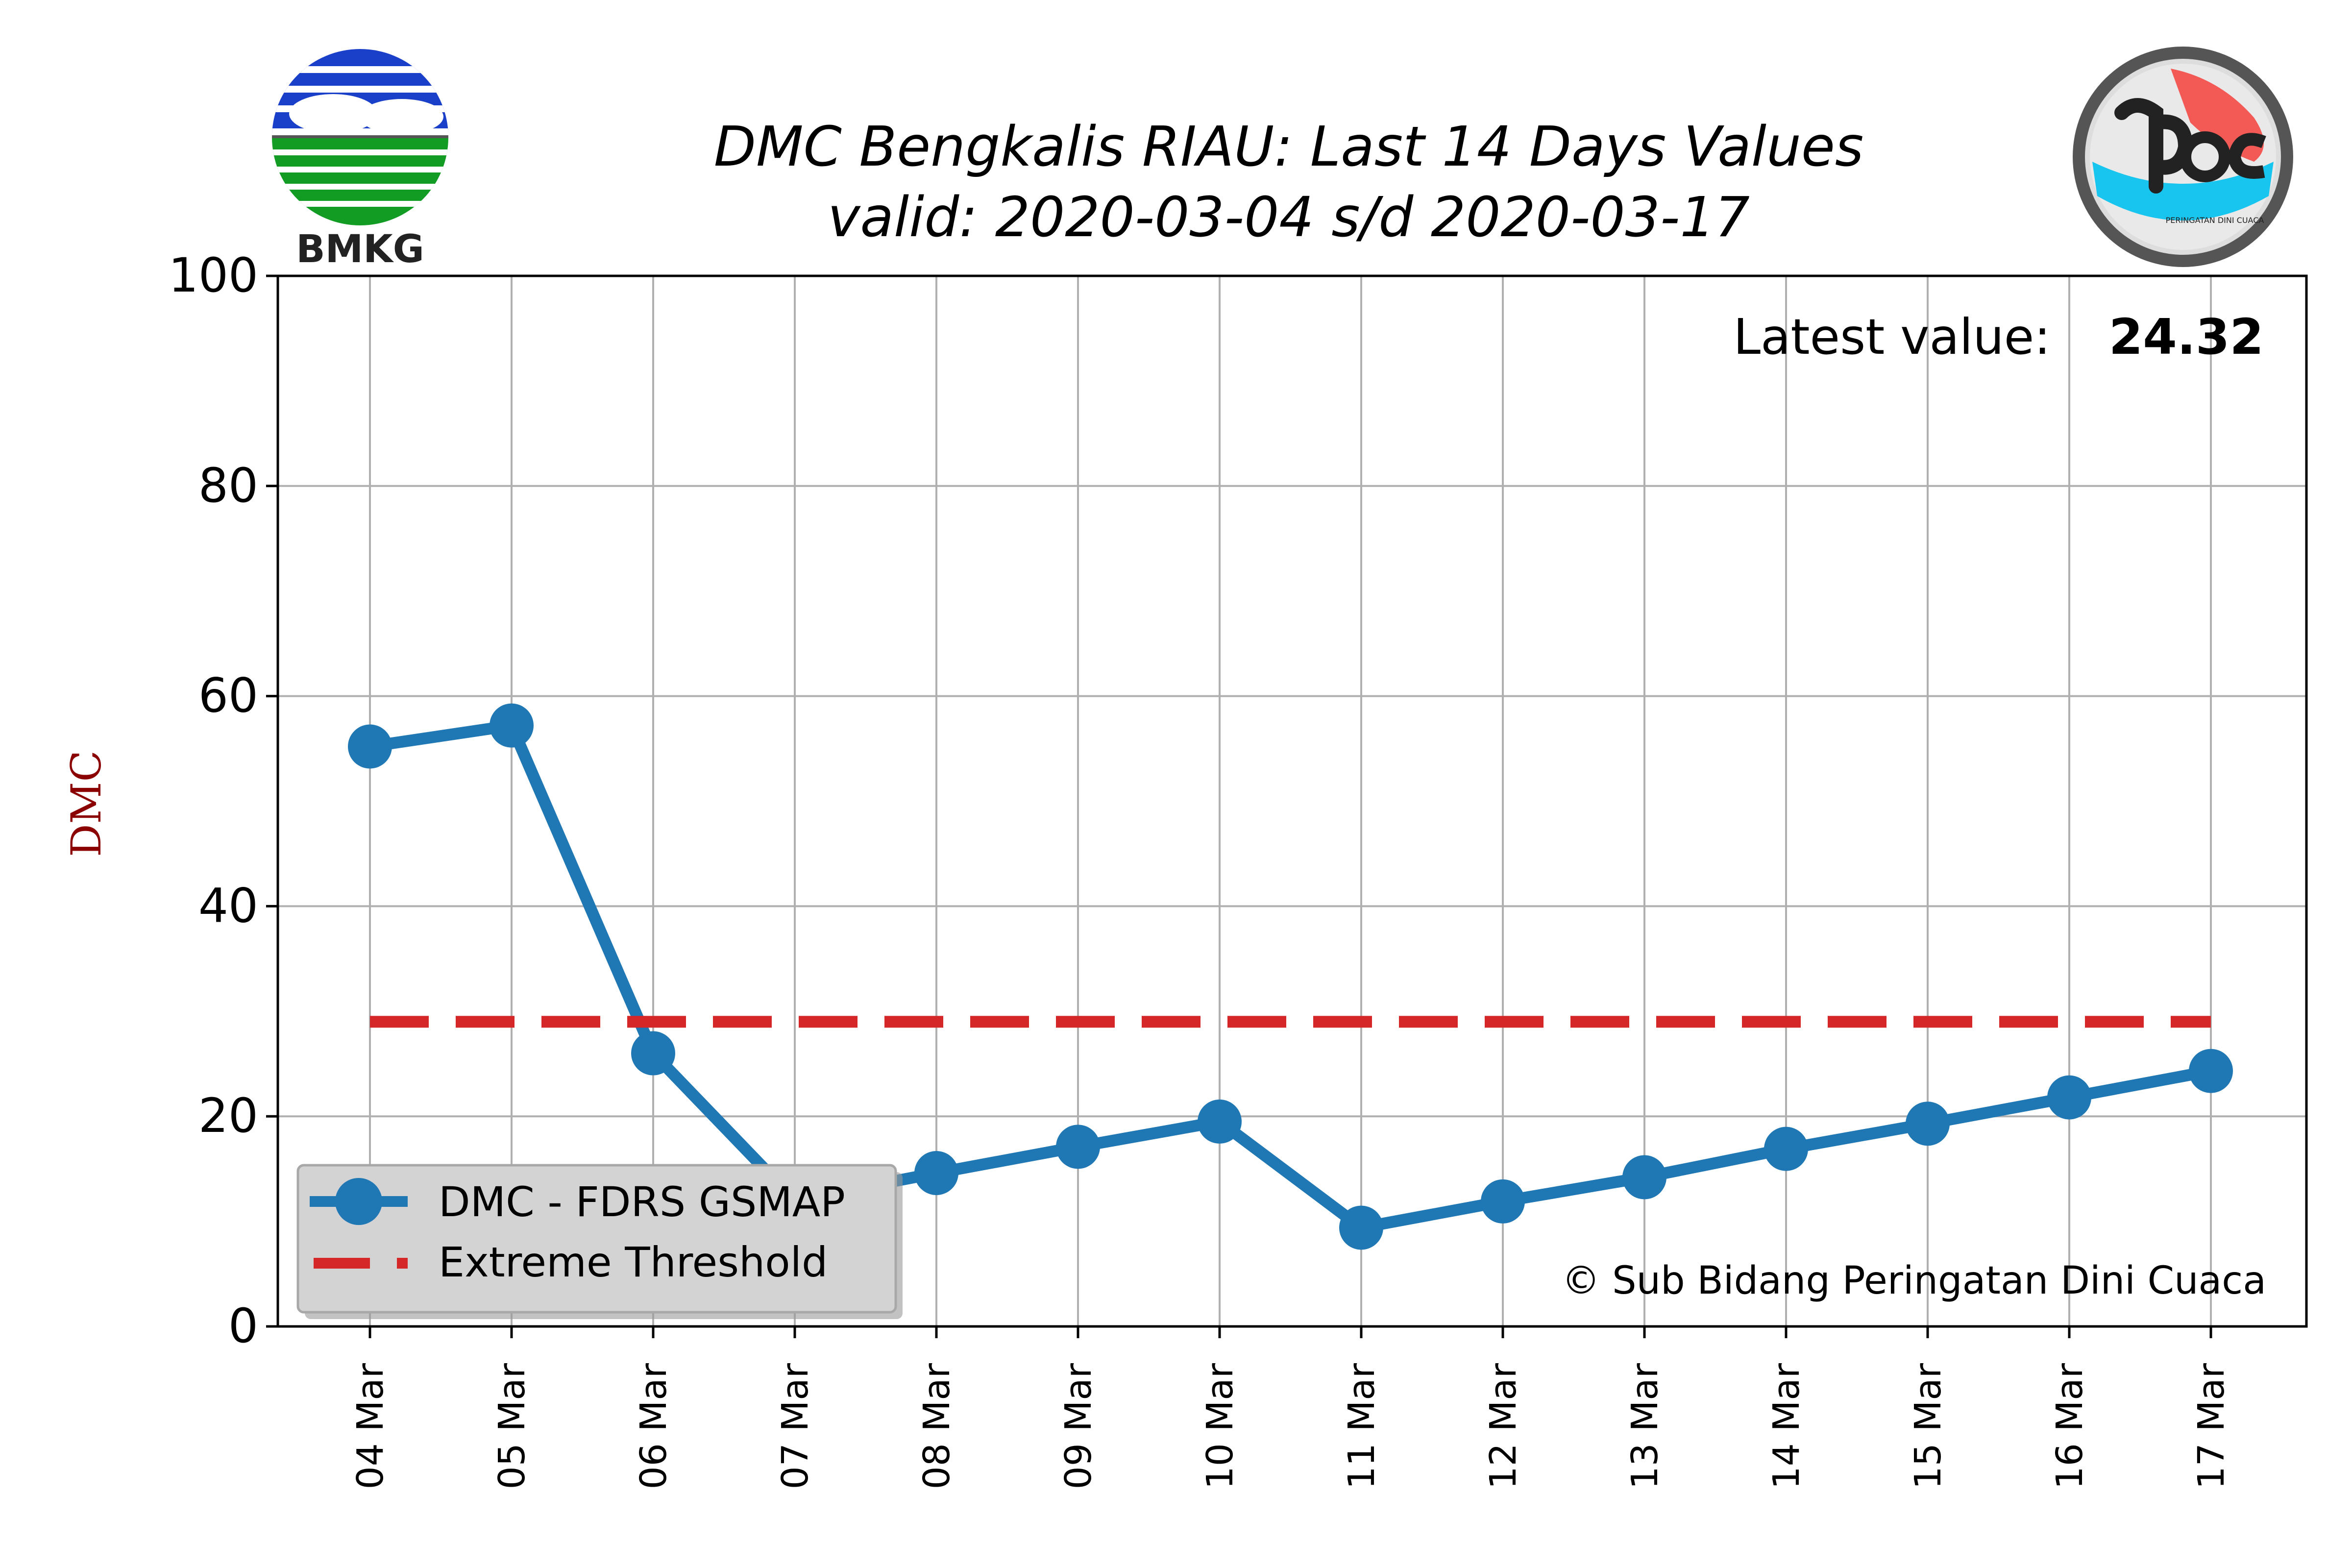 This screenshot has width=2352, height=1568. I want to click on x-tick-label: 15 Mar, so click(1928, 1426).